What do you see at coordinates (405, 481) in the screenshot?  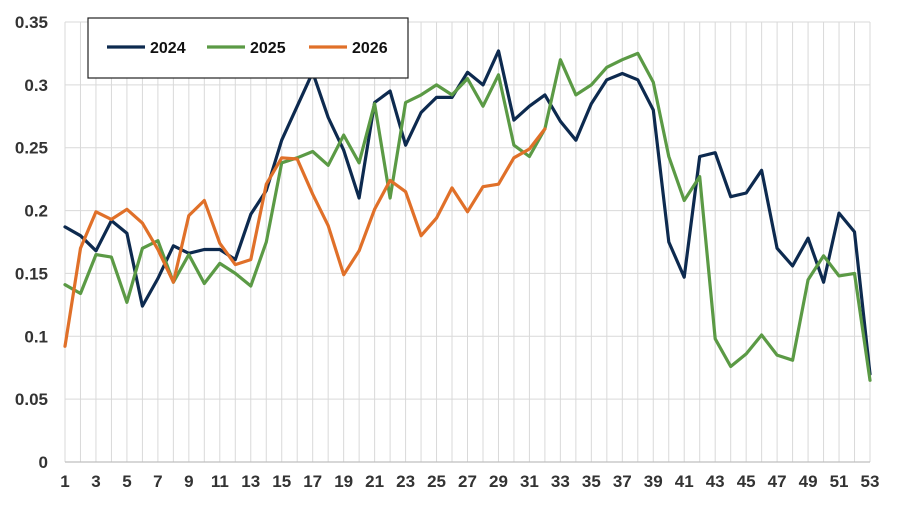 I see `x-tick-label: 23` at bounding box center [405, 481].